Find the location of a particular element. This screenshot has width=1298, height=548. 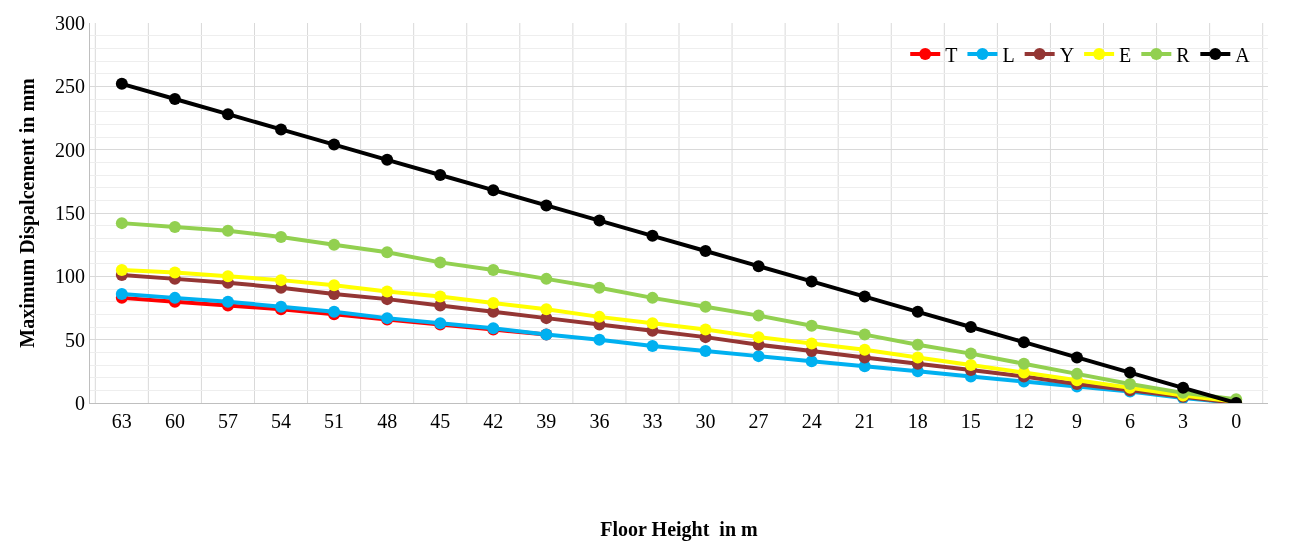

legend-label: E is located at coordinates (1125, 54).